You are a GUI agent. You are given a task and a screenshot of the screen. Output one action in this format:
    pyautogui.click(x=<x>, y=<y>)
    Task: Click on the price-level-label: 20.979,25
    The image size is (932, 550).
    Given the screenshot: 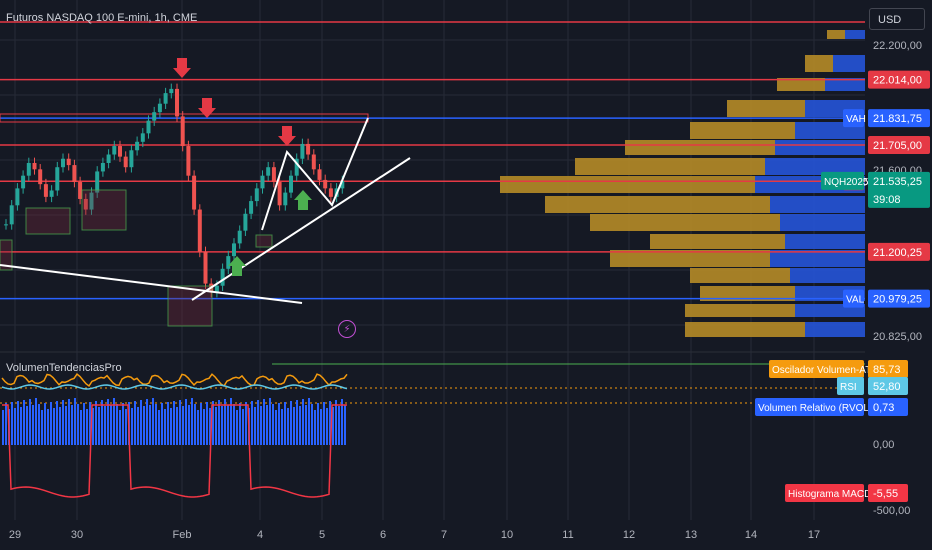 What is the action you would take?
    pyautogui.click(x=897, y=300)
    